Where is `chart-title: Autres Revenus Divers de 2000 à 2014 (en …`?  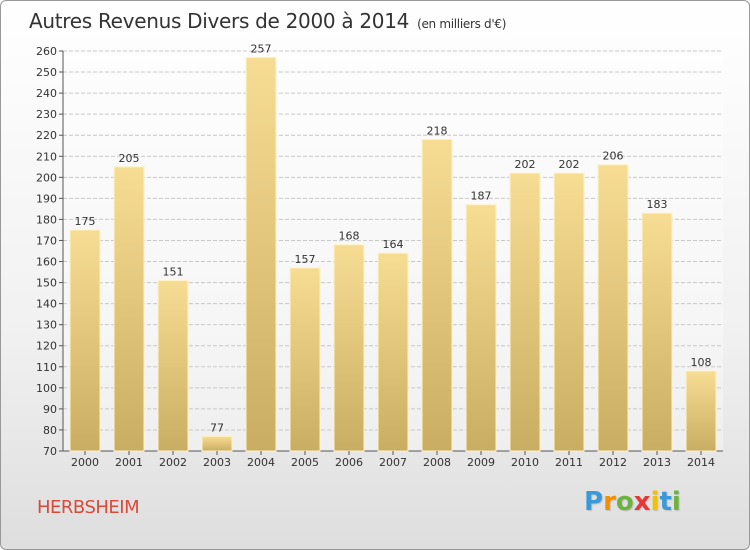 chart-title: Autres Revenus Divers de 2000 à 2014 (en … is located at coordinates (267, 21).